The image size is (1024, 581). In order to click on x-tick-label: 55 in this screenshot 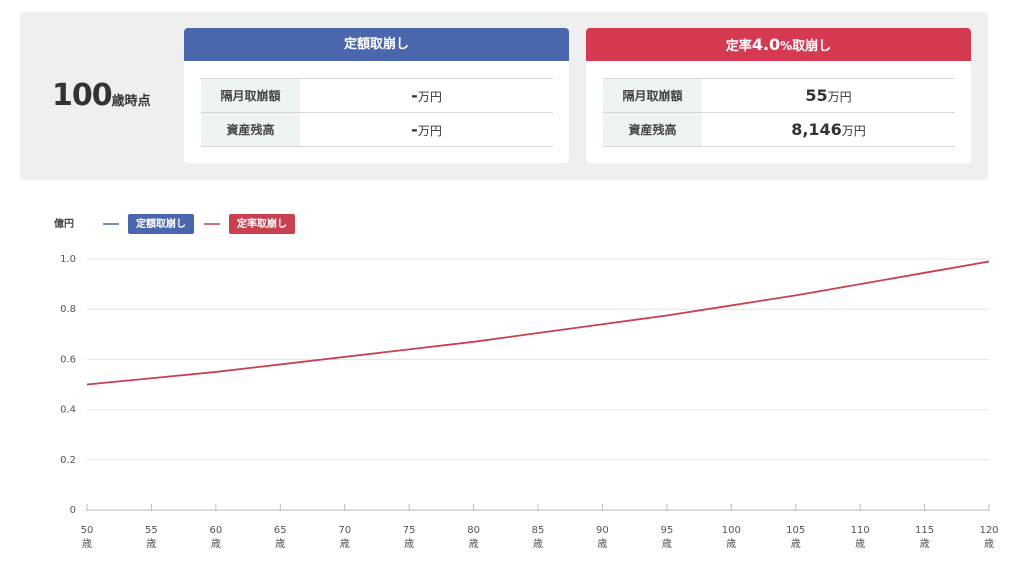, I will do `click(151, 530)`.